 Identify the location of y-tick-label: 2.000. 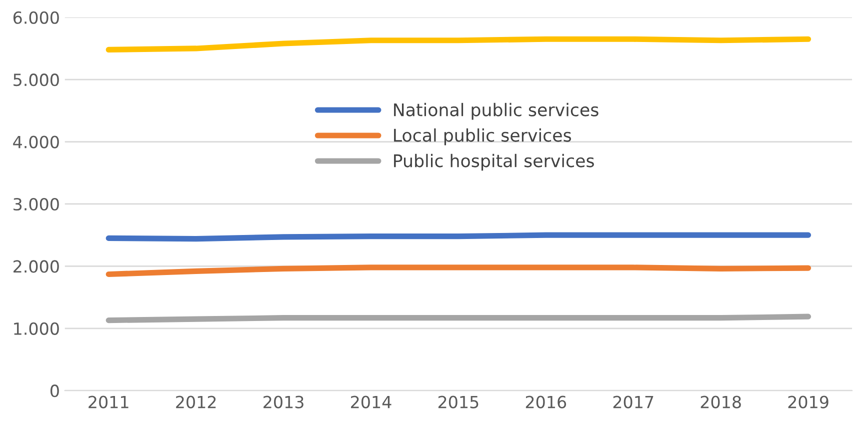
(36, 266).